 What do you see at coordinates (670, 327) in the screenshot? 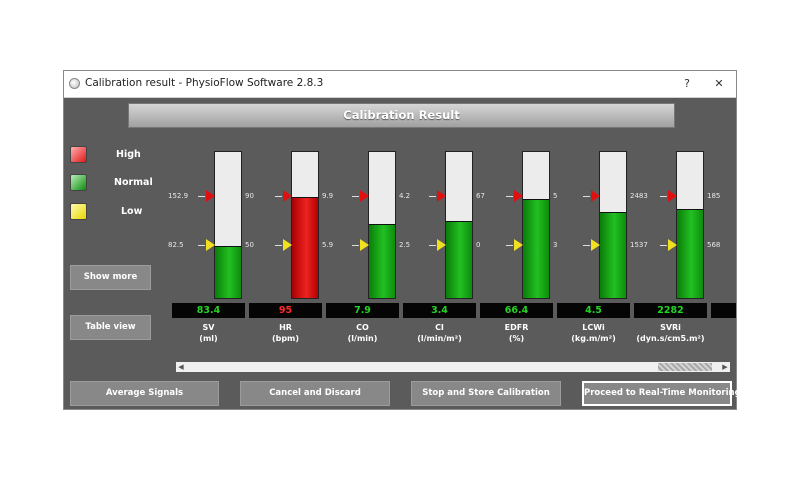
I see `gauge-parameter-name: SVRi` at bounding box center [670, 327].